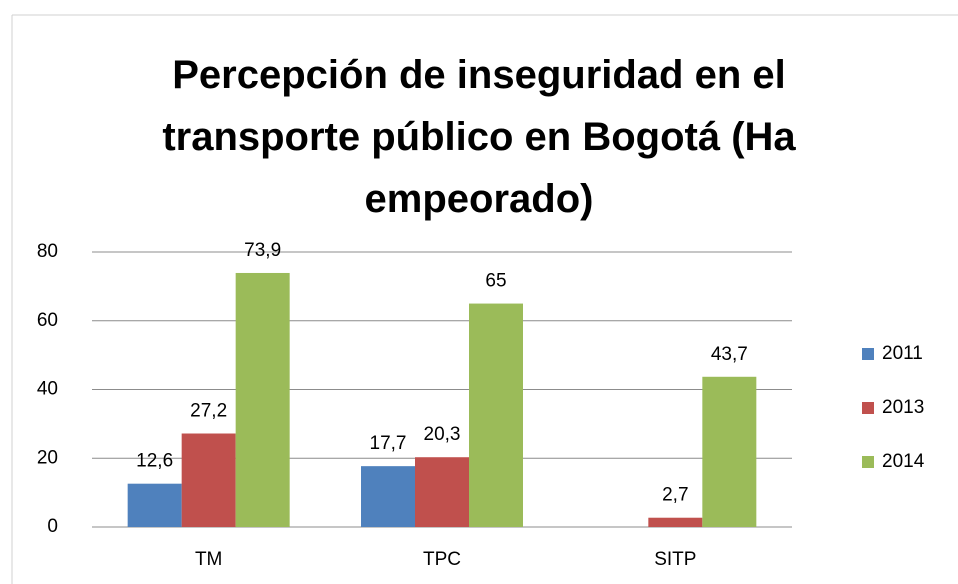  What do you see at coordinates (47, 457) in the screenshot?
I see `y-tick-label: 20` at bounding box center [47, 457].